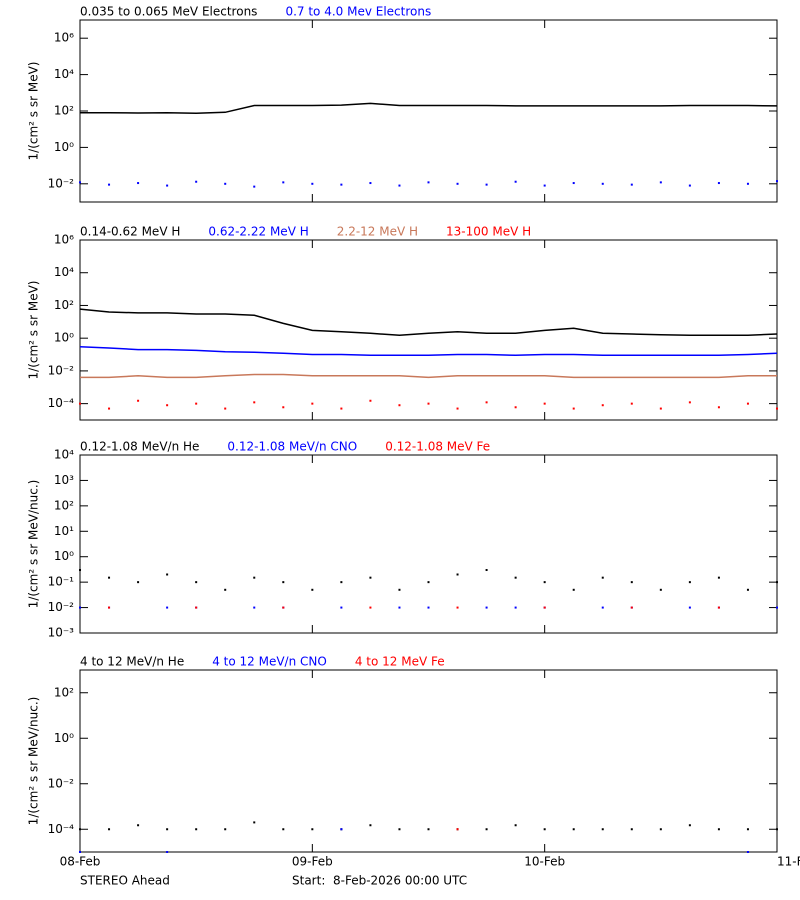 The width and height of the screenshot is (800, 900). What do you see at coordinates (258, 232) in the screenshot?
I see `legend-entry: 0.62-2.22 MeV H` at bounding box center [258, 232].